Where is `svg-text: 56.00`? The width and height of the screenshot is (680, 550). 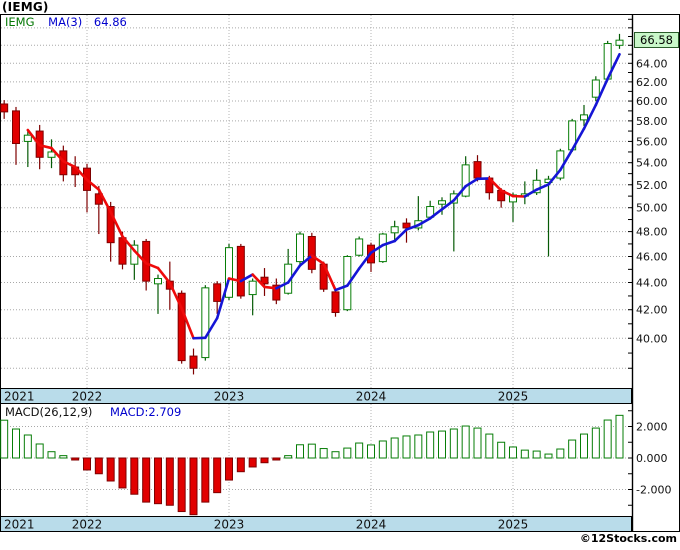 svg-text: 56.00 is located at coordinates (652, 141).